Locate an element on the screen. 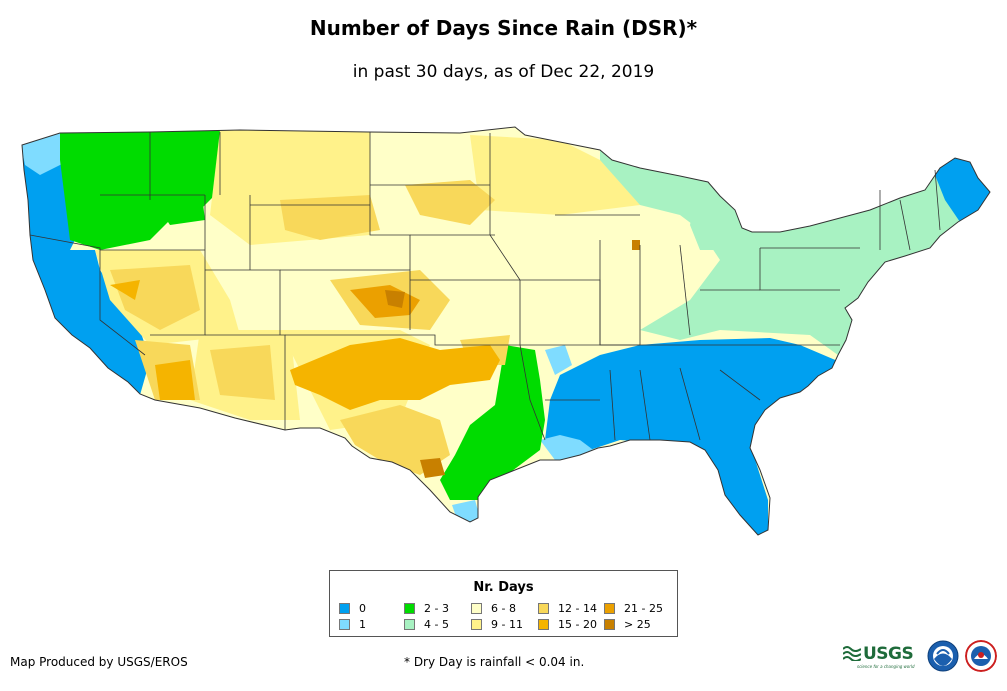 The width and height of the screenshot is (1007, 691). legend-item-8: 21 - 25 is located at coordinates (633, 608).